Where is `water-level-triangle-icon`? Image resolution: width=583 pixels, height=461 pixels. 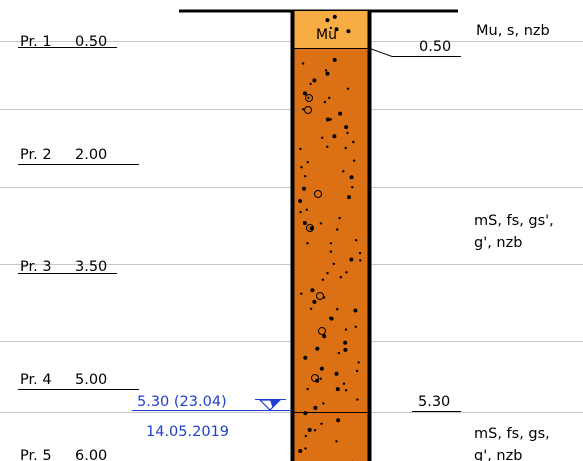
water-level-triangle-icon is located at coordinates (270, 405).